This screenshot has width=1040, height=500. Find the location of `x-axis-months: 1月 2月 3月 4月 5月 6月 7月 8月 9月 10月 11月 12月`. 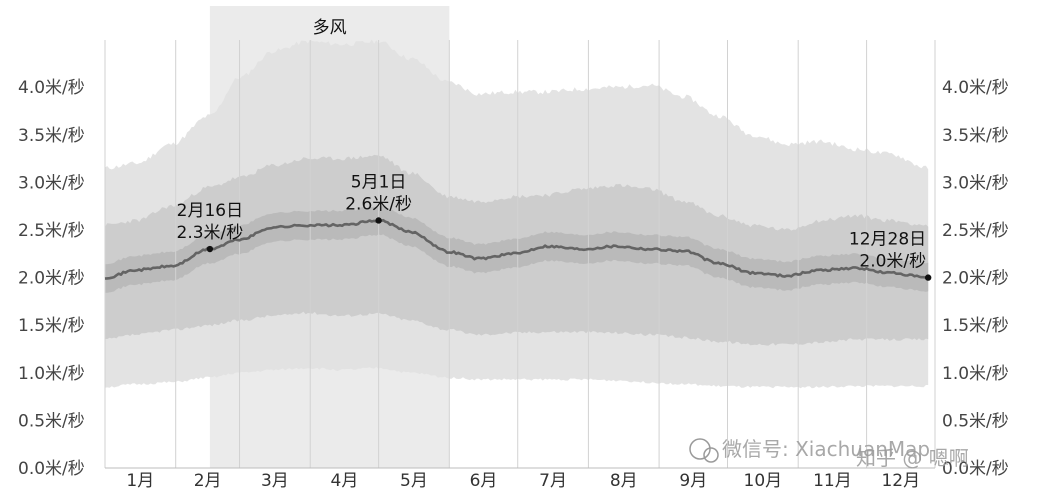

x-axis-months: 1月 2月 3月 4月 5月 6月 7月 8月 9月 10月 11月 12月 is located at coordinates (523, 481).